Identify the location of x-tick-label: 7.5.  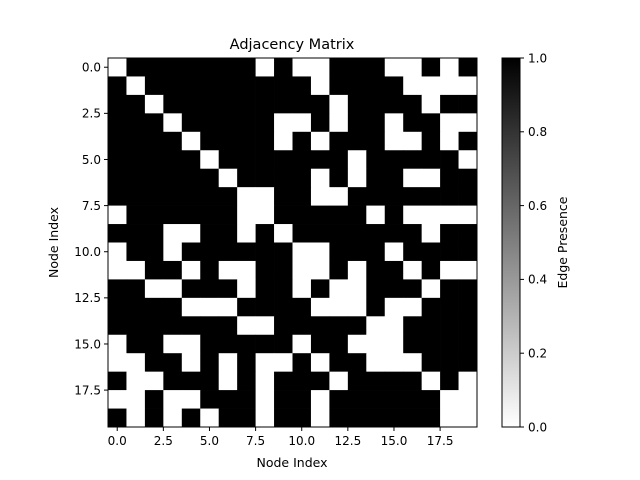
(255, 441).